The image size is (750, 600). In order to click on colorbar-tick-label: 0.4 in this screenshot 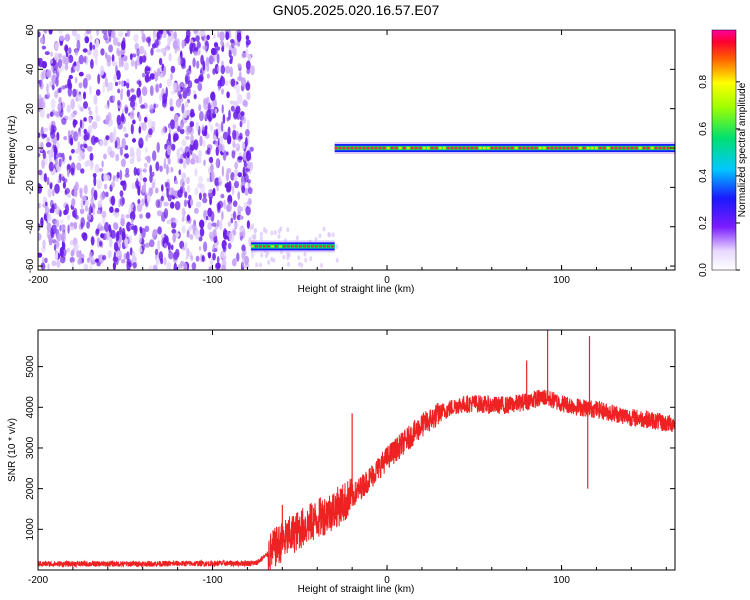, I will do `click(703, 176)`.